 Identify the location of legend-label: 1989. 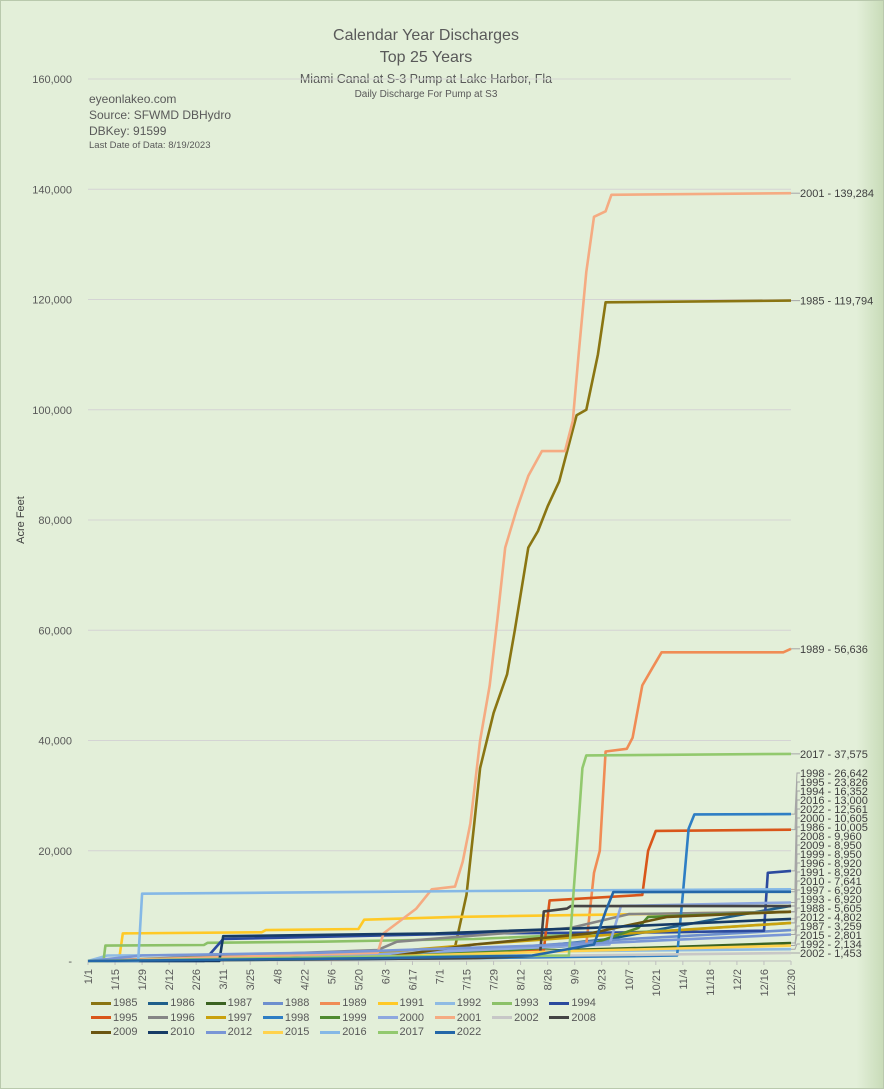
(354, 1003).